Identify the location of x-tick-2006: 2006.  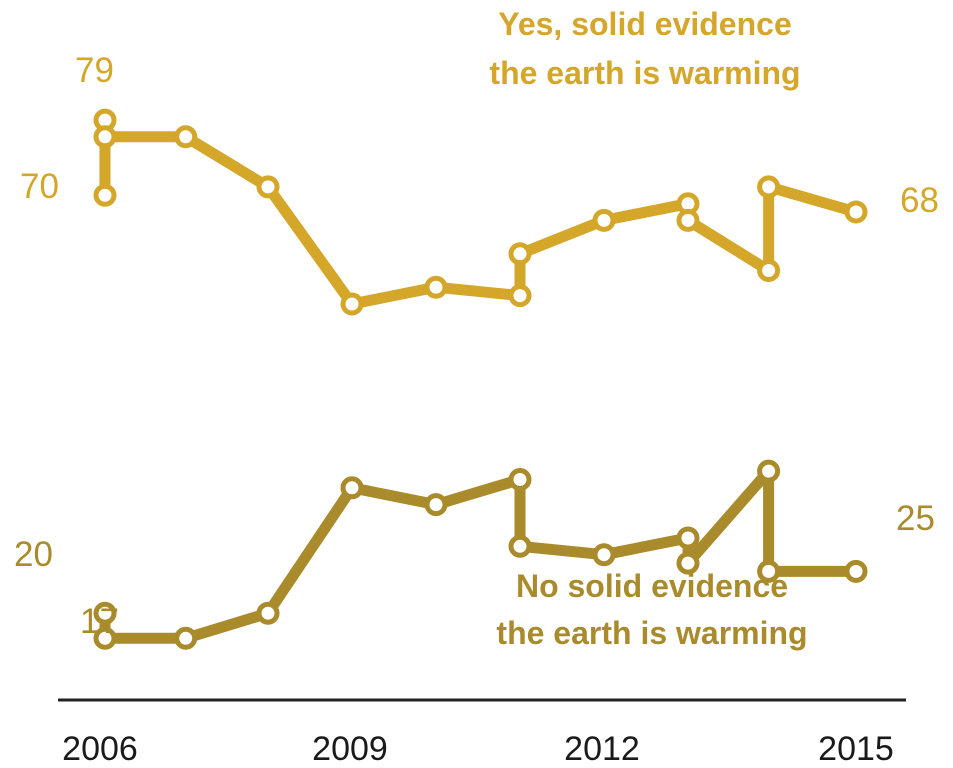
(100, 749).